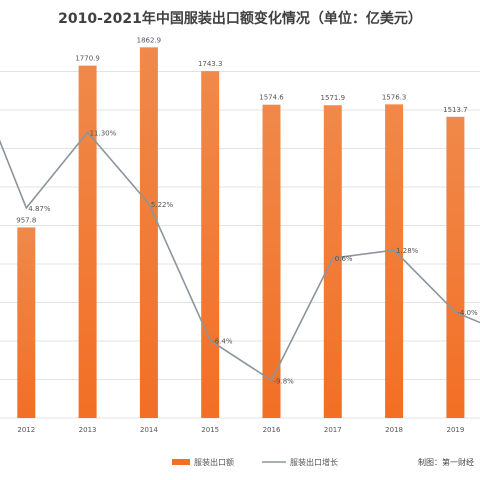 Image resolution: width=480 pixels, height=480 pixels. Describe the element at coordinates (394, 97) in the screenshot. I see `bar-value-label-2018: 1576.3` at that location.